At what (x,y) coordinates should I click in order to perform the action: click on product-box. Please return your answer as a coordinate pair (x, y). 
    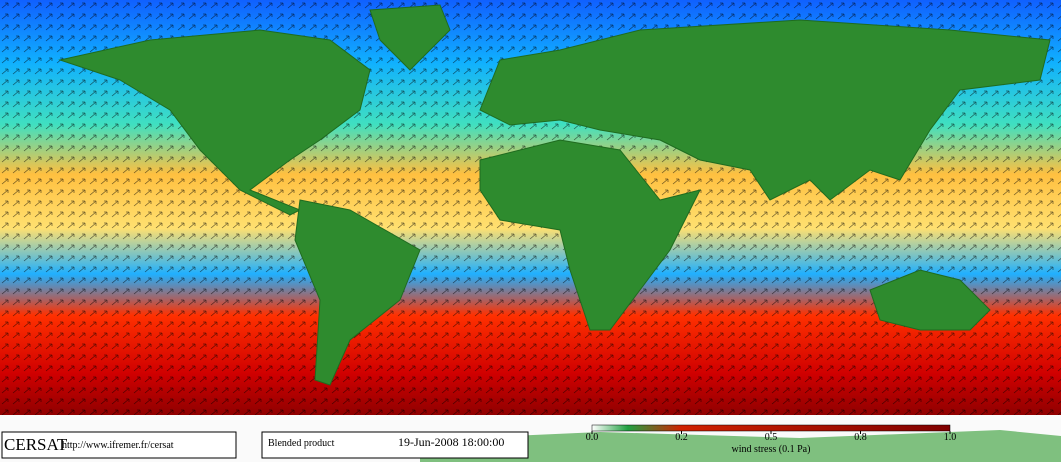
    Looking at the image, I should click on (395, 445).